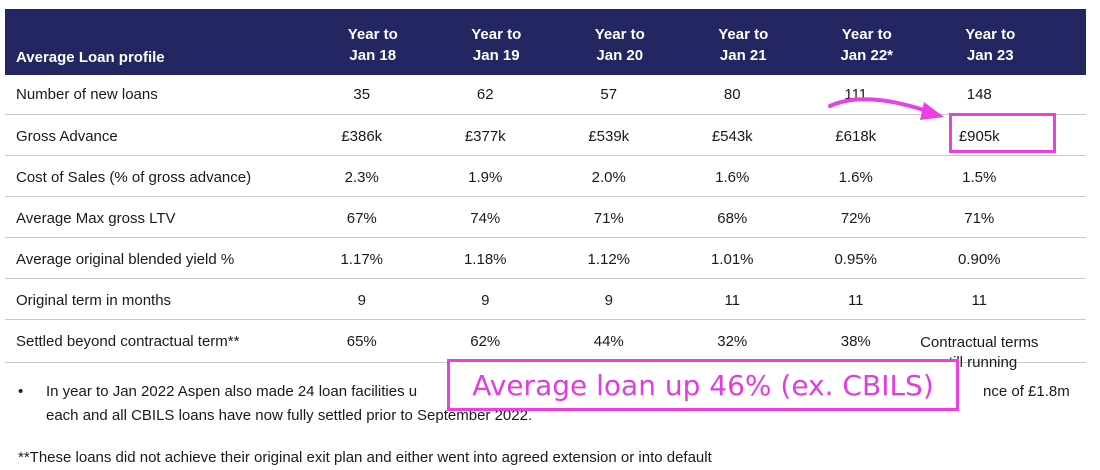 This screenshot has height=470, width=1100. What do you see at coordinates (979, 177) in the screenshot?
I see `table-cell: 1.5%` at bounding box center [979, 177].